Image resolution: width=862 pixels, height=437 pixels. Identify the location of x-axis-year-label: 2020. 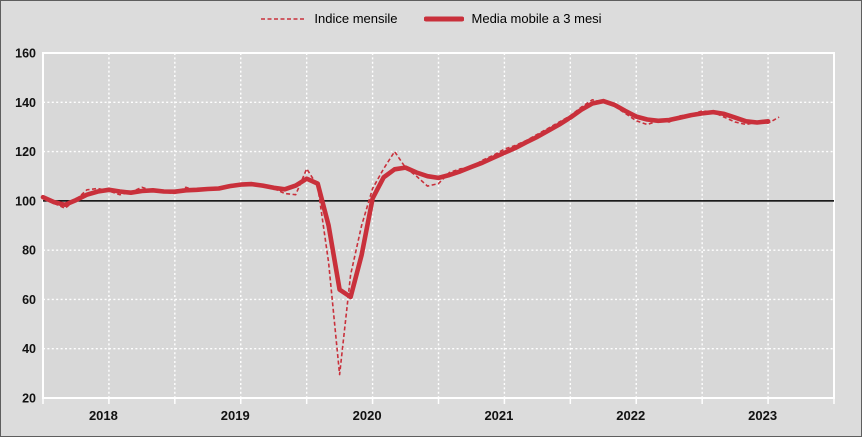
(367, 415).